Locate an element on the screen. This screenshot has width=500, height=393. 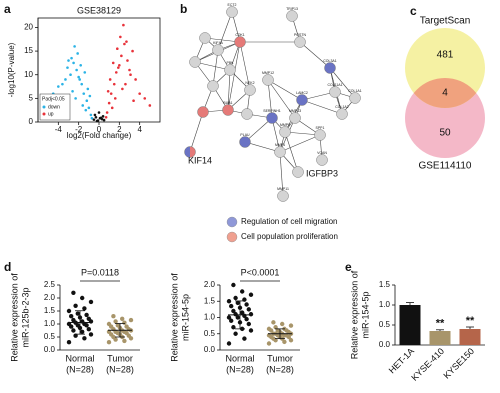
y-axis-label: miR-125b-2-3p is located at coordinates (25, 317).